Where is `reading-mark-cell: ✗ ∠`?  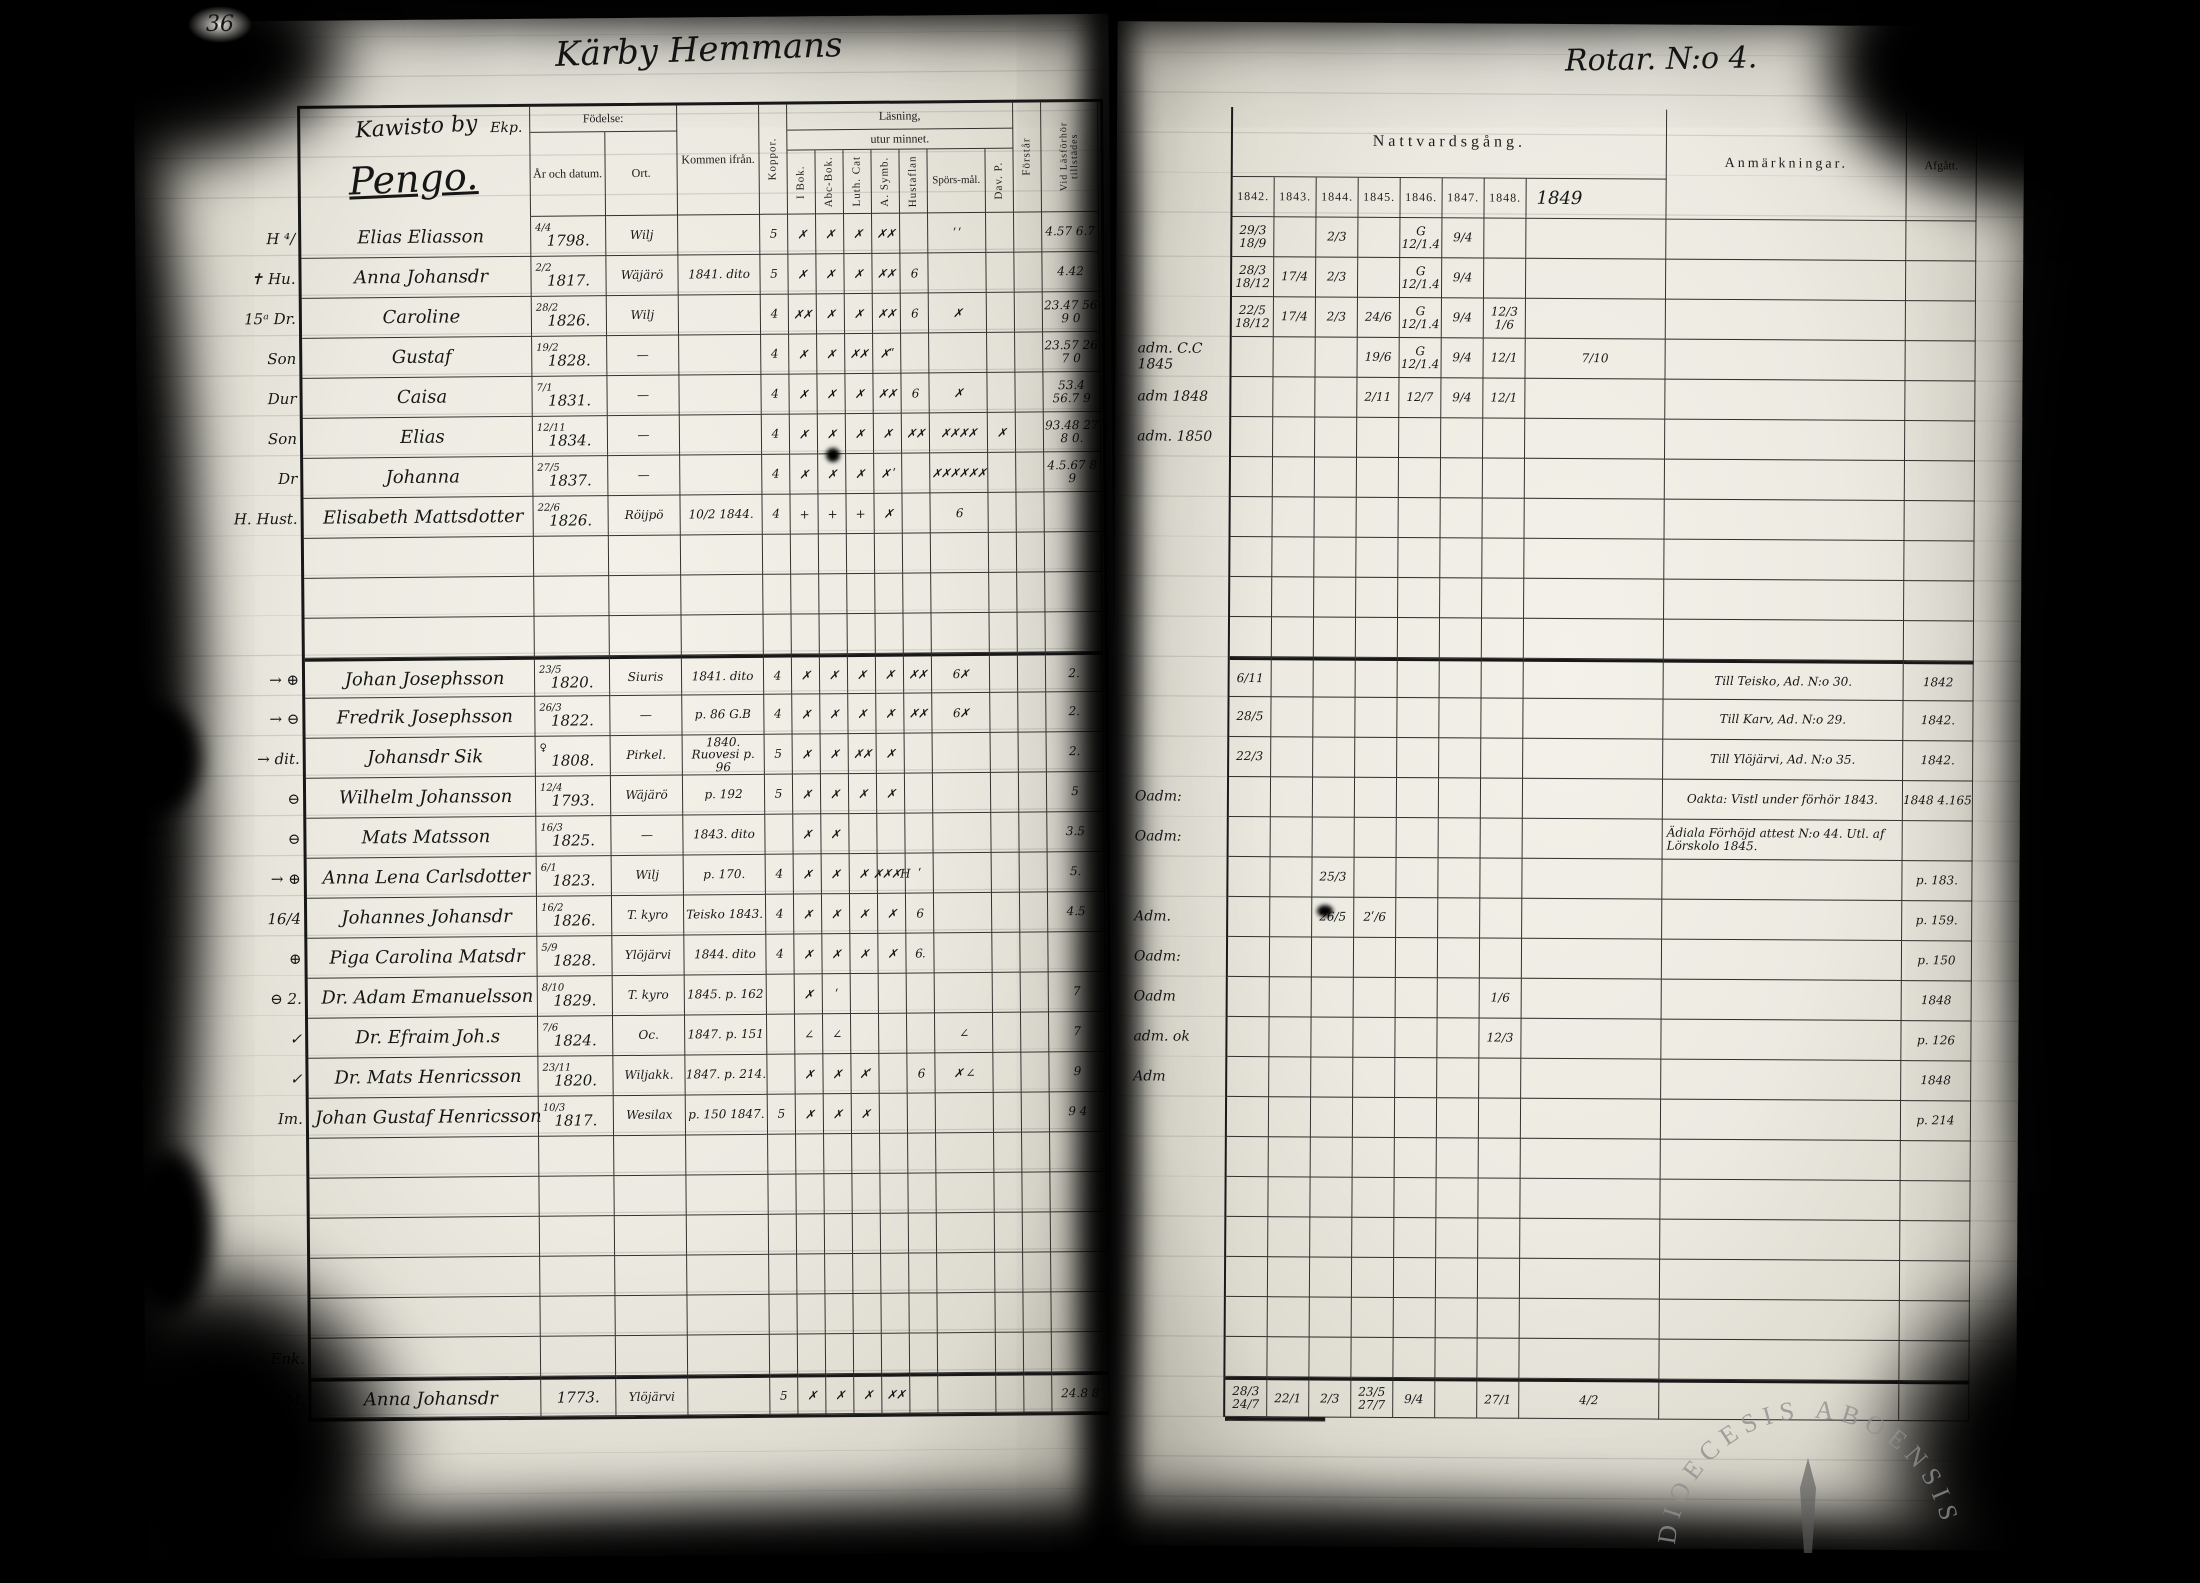
reading-mark-cell: ✗ ∠ is located at coordinates (964, 1073).